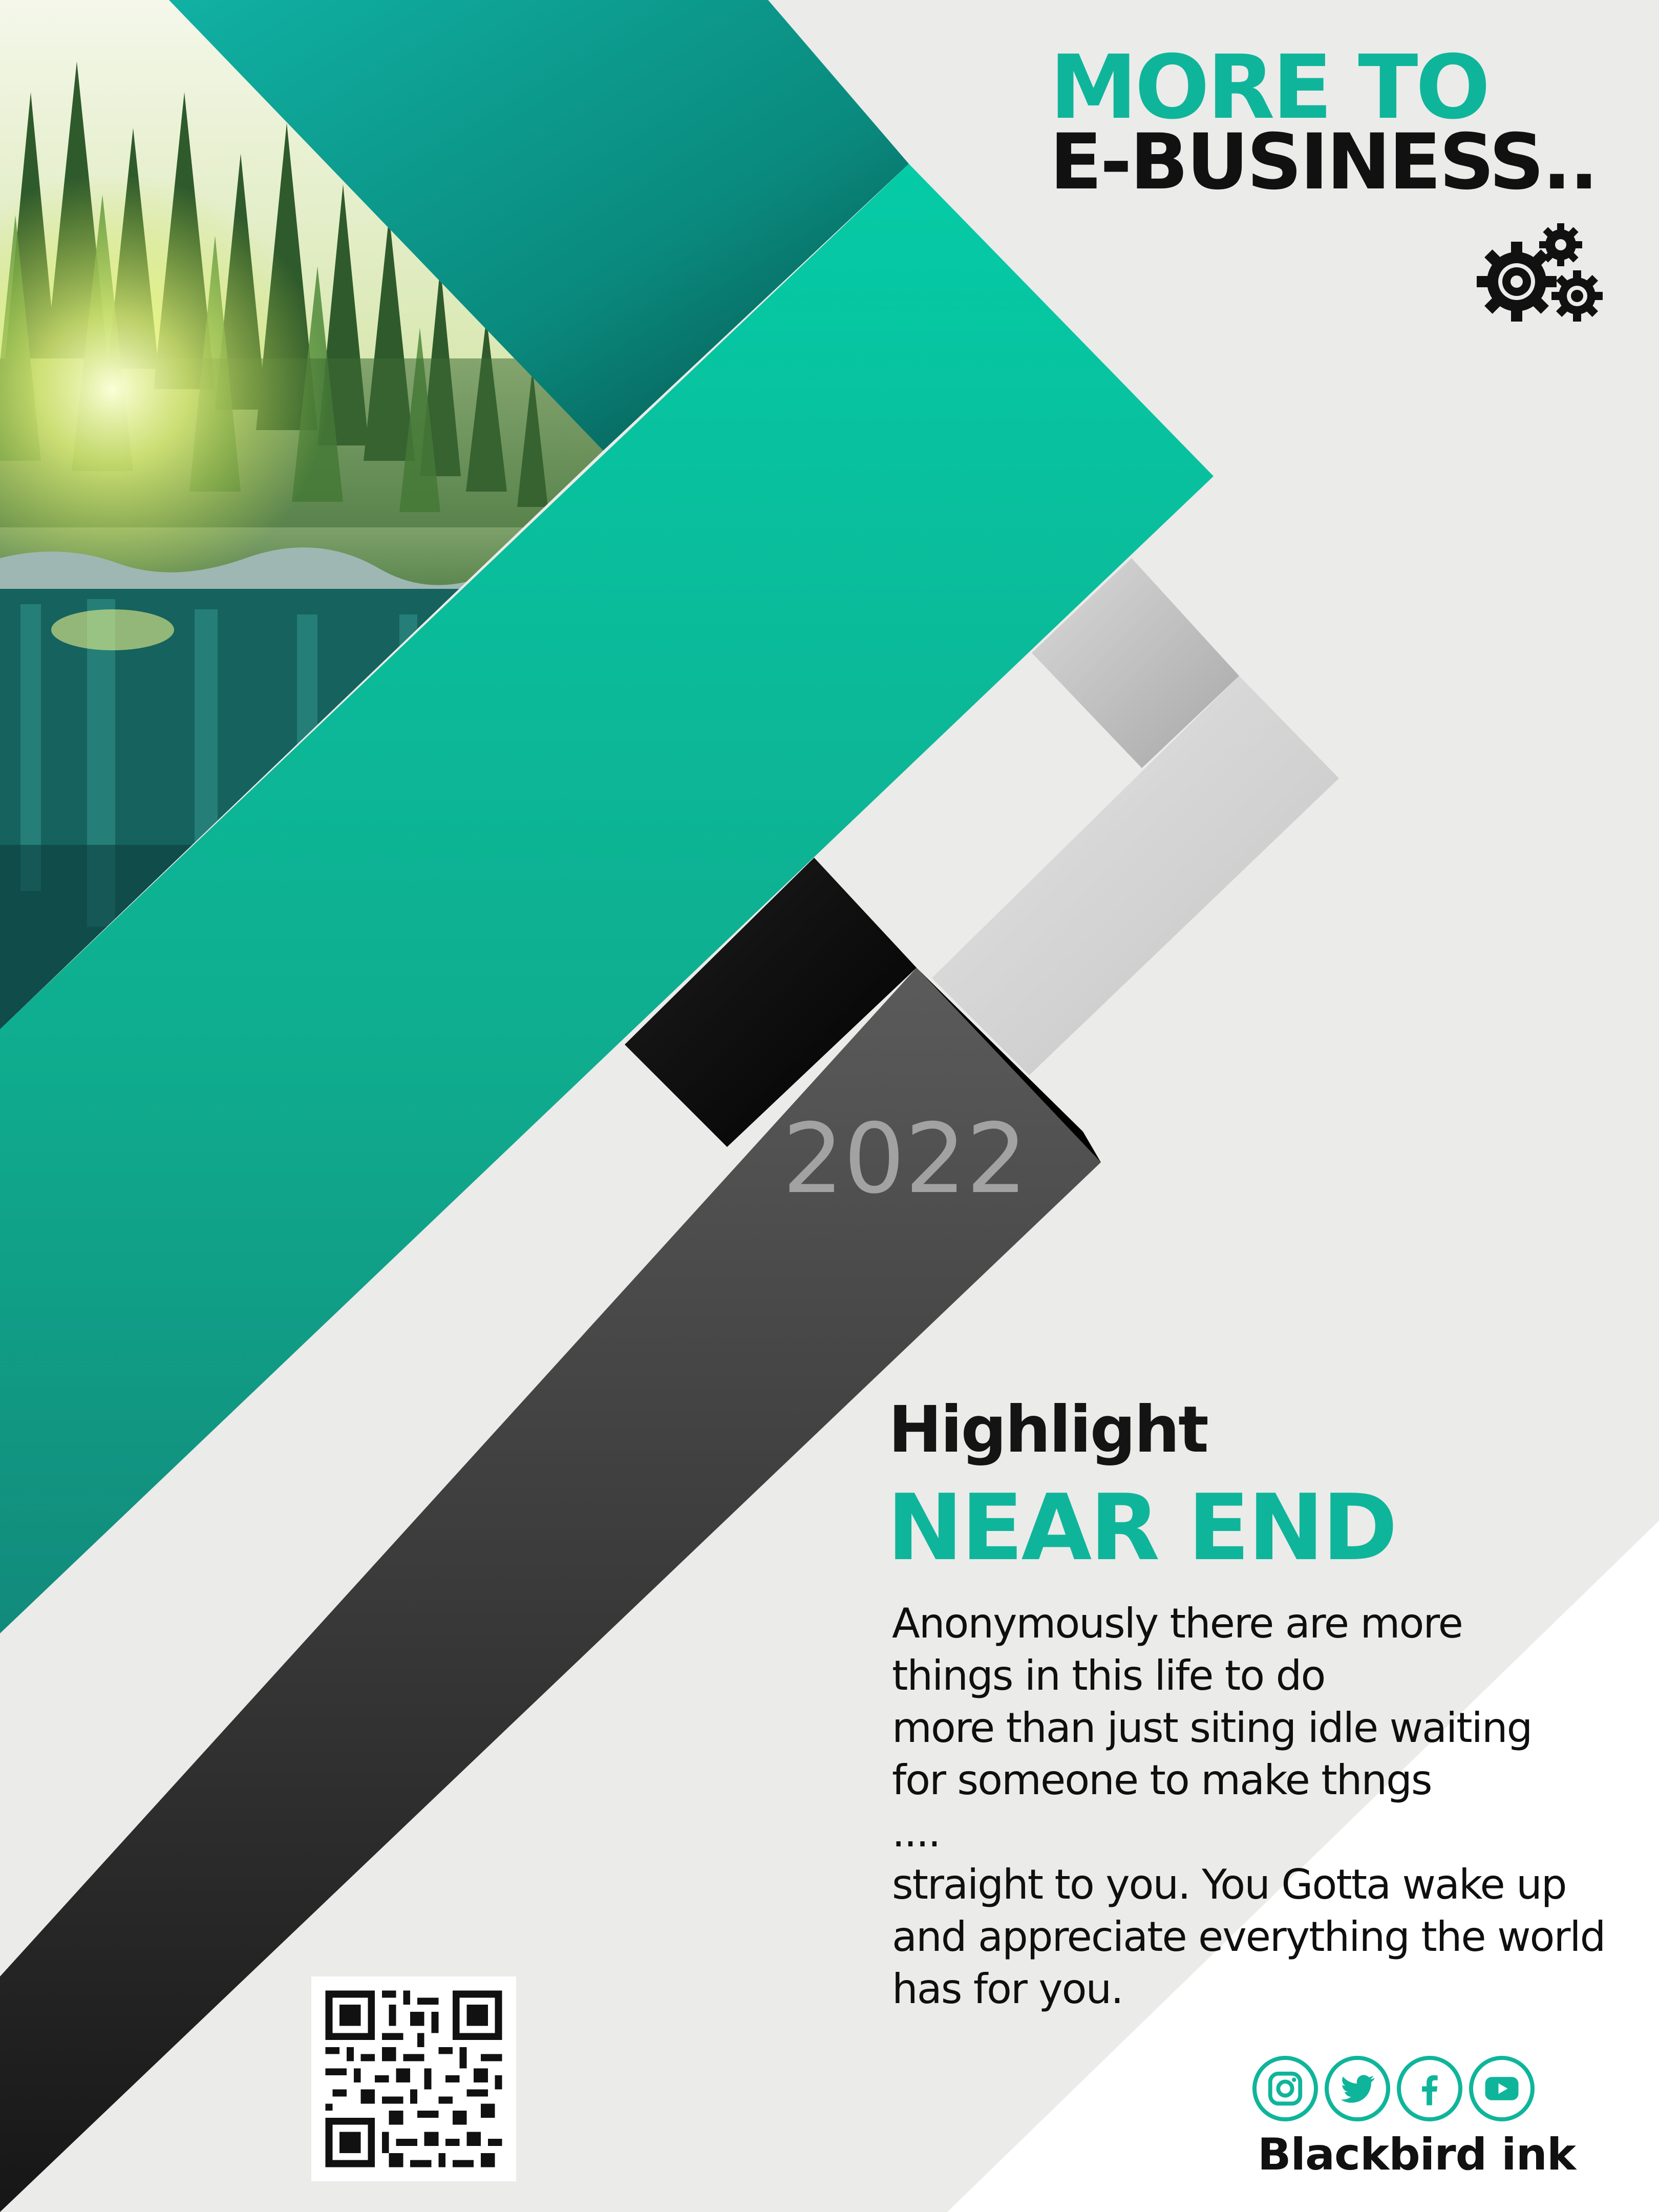 The height and width of the screenshot is (2212, 1659). Describe the element at coordinates (414, 2078) in the screenshot. I see `qr-code` at that location.